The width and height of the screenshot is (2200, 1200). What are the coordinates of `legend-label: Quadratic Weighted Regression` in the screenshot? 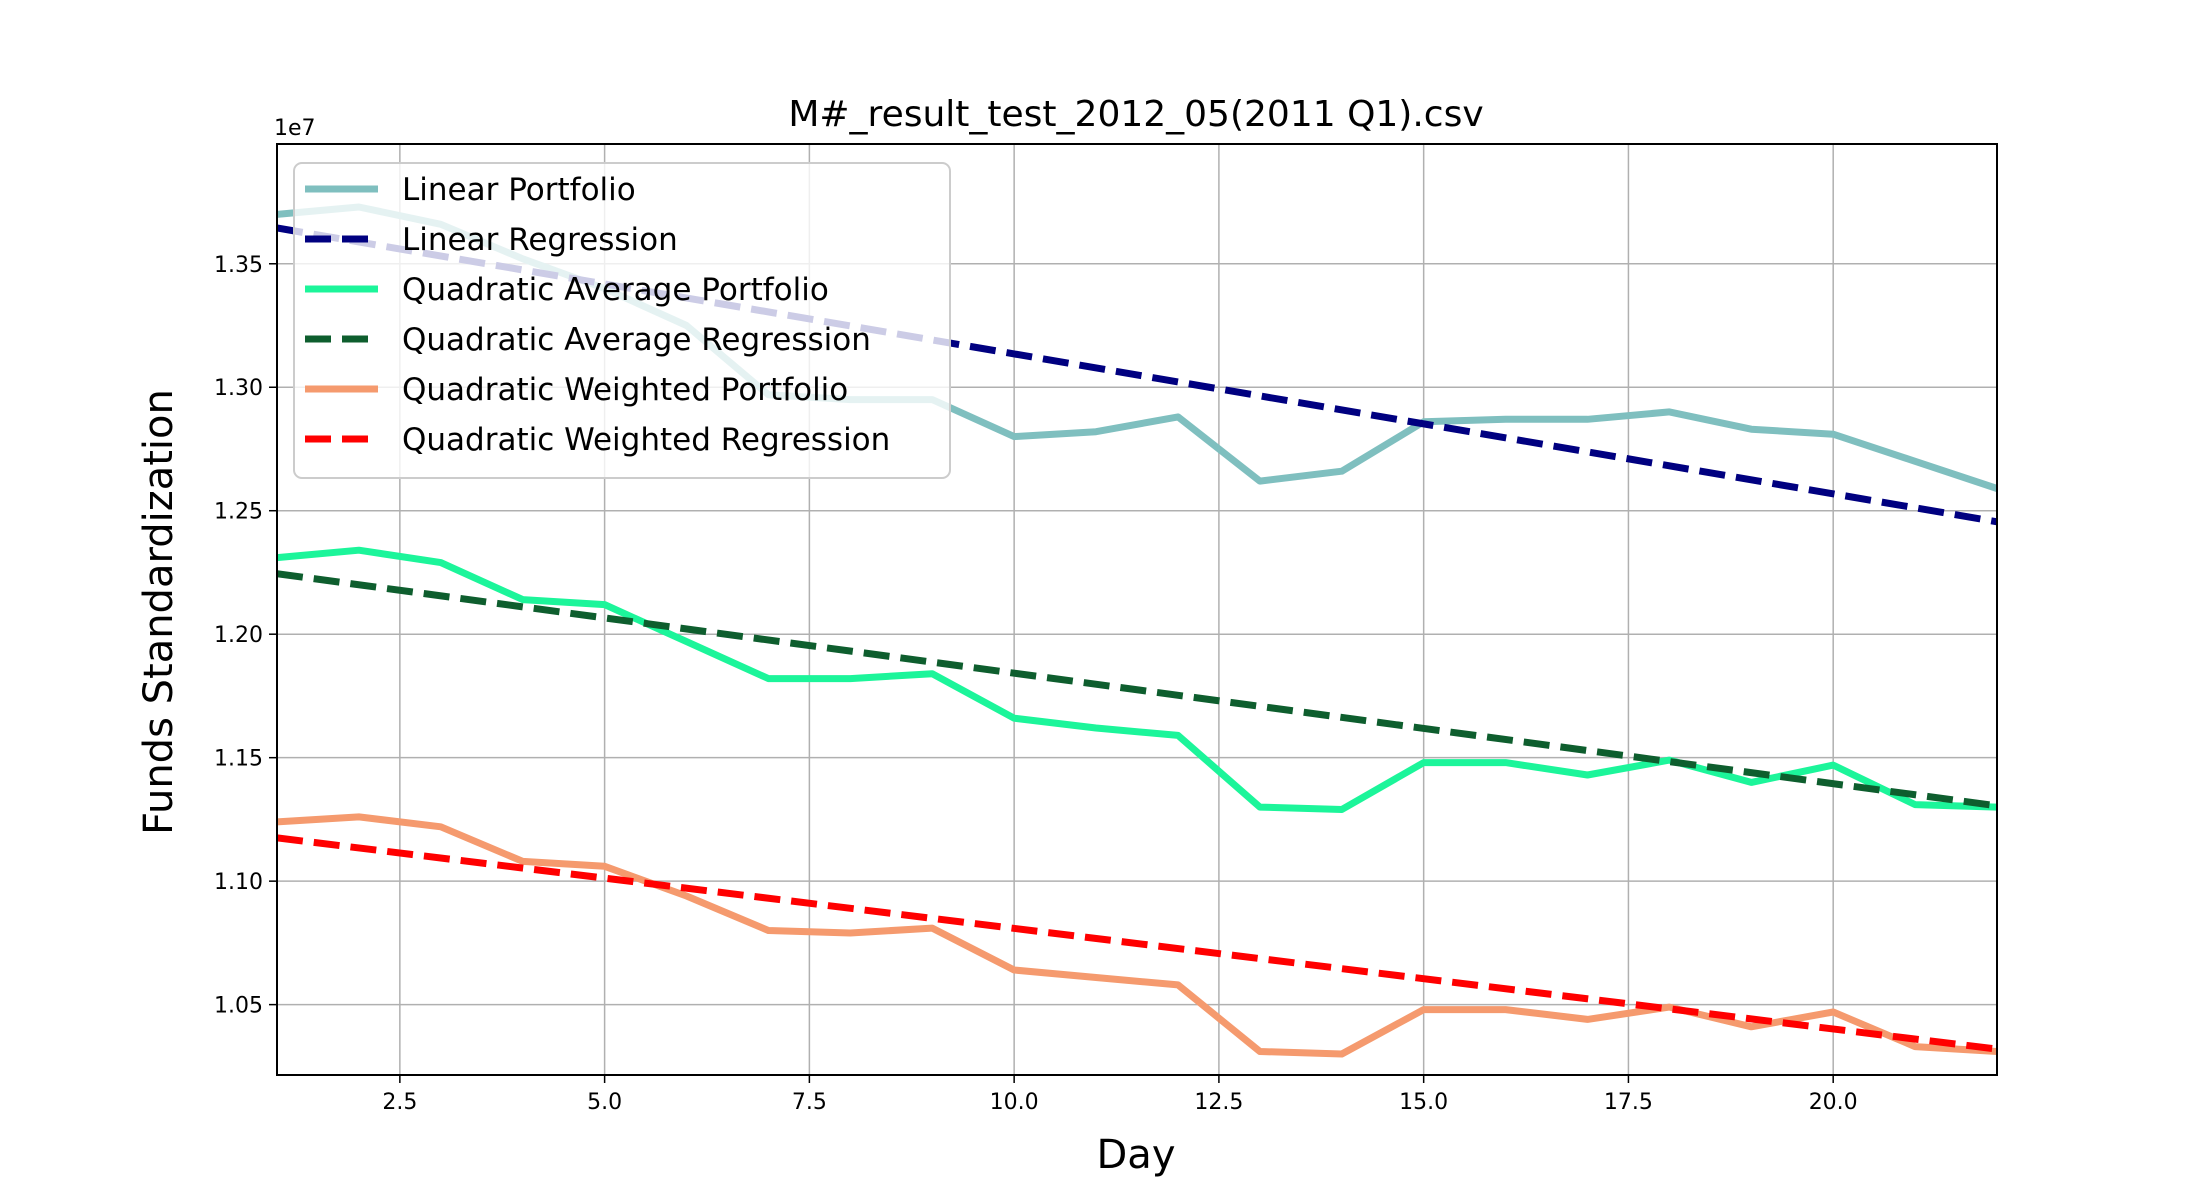 It's located at (646, 440).